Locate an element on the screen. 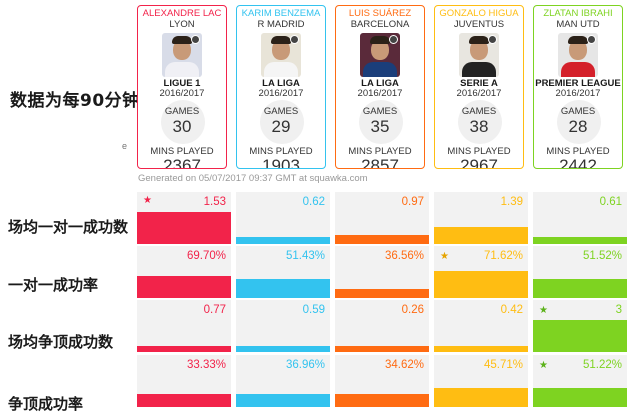 The width and height of the screenshot is (640, 420). stat-value: 0.42 is located at coordinates (511, 310).